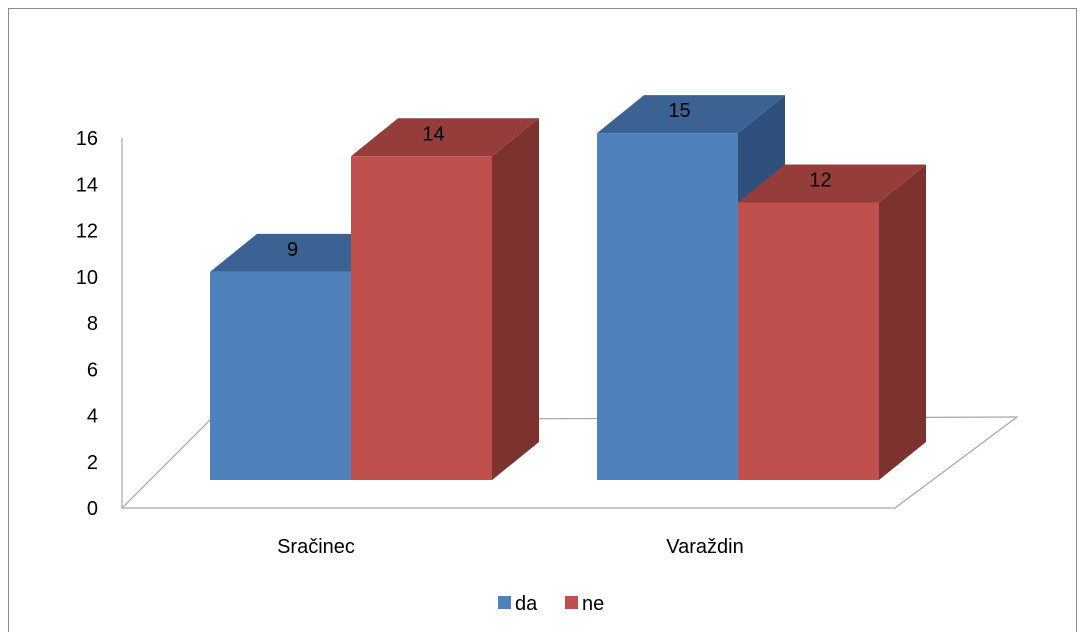  I want to click on legend-label: da, so click(526, 604).